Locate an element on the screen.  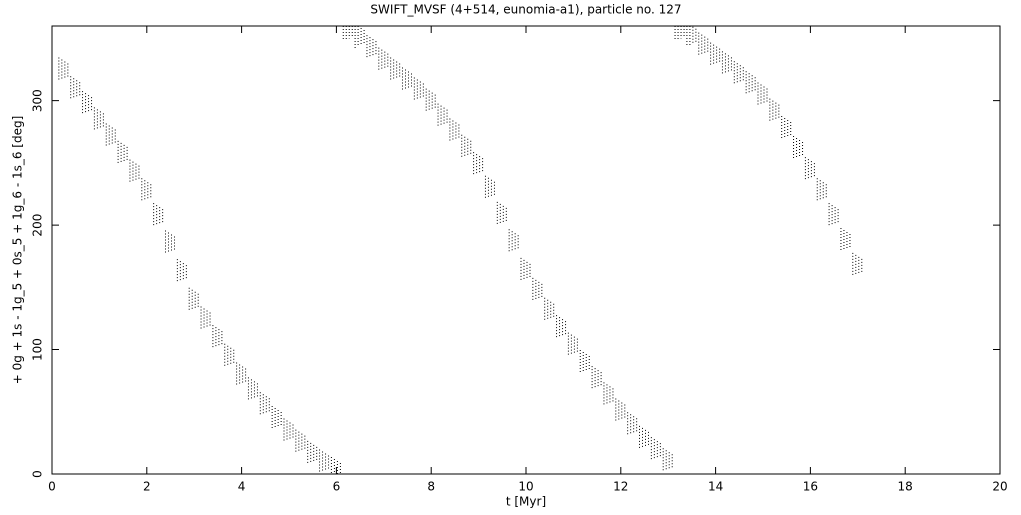
x-tick-label: 12 is located at coordinates (620, 487).